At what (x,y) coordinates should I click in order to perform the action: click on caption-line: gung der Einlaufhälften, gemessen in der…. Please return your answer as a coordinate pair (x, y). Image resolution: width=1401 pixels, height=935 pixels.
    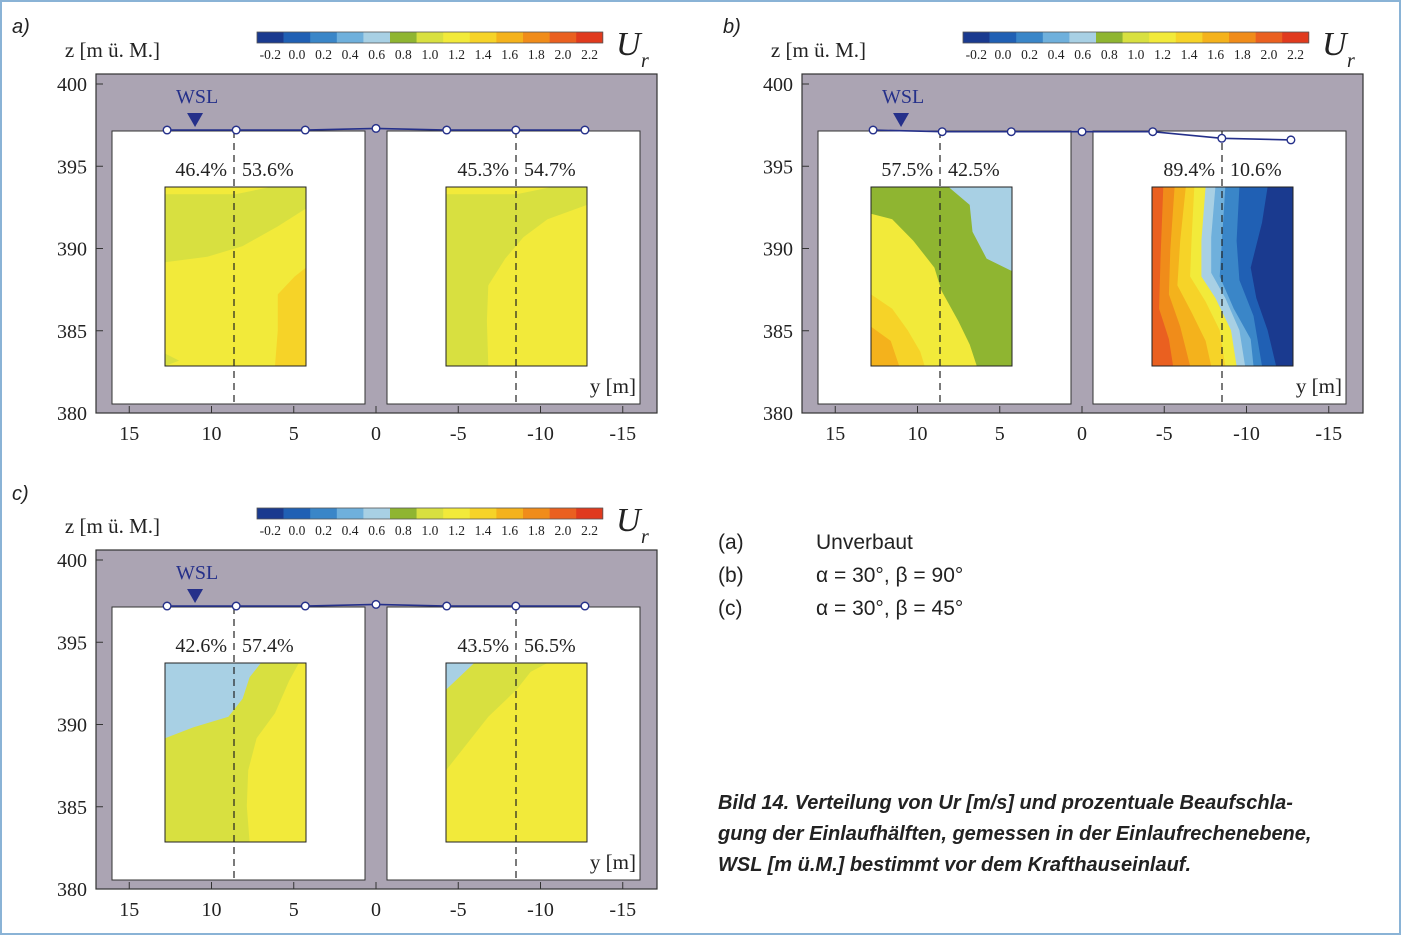
    Looking at the image, I should click on (1015, 834).